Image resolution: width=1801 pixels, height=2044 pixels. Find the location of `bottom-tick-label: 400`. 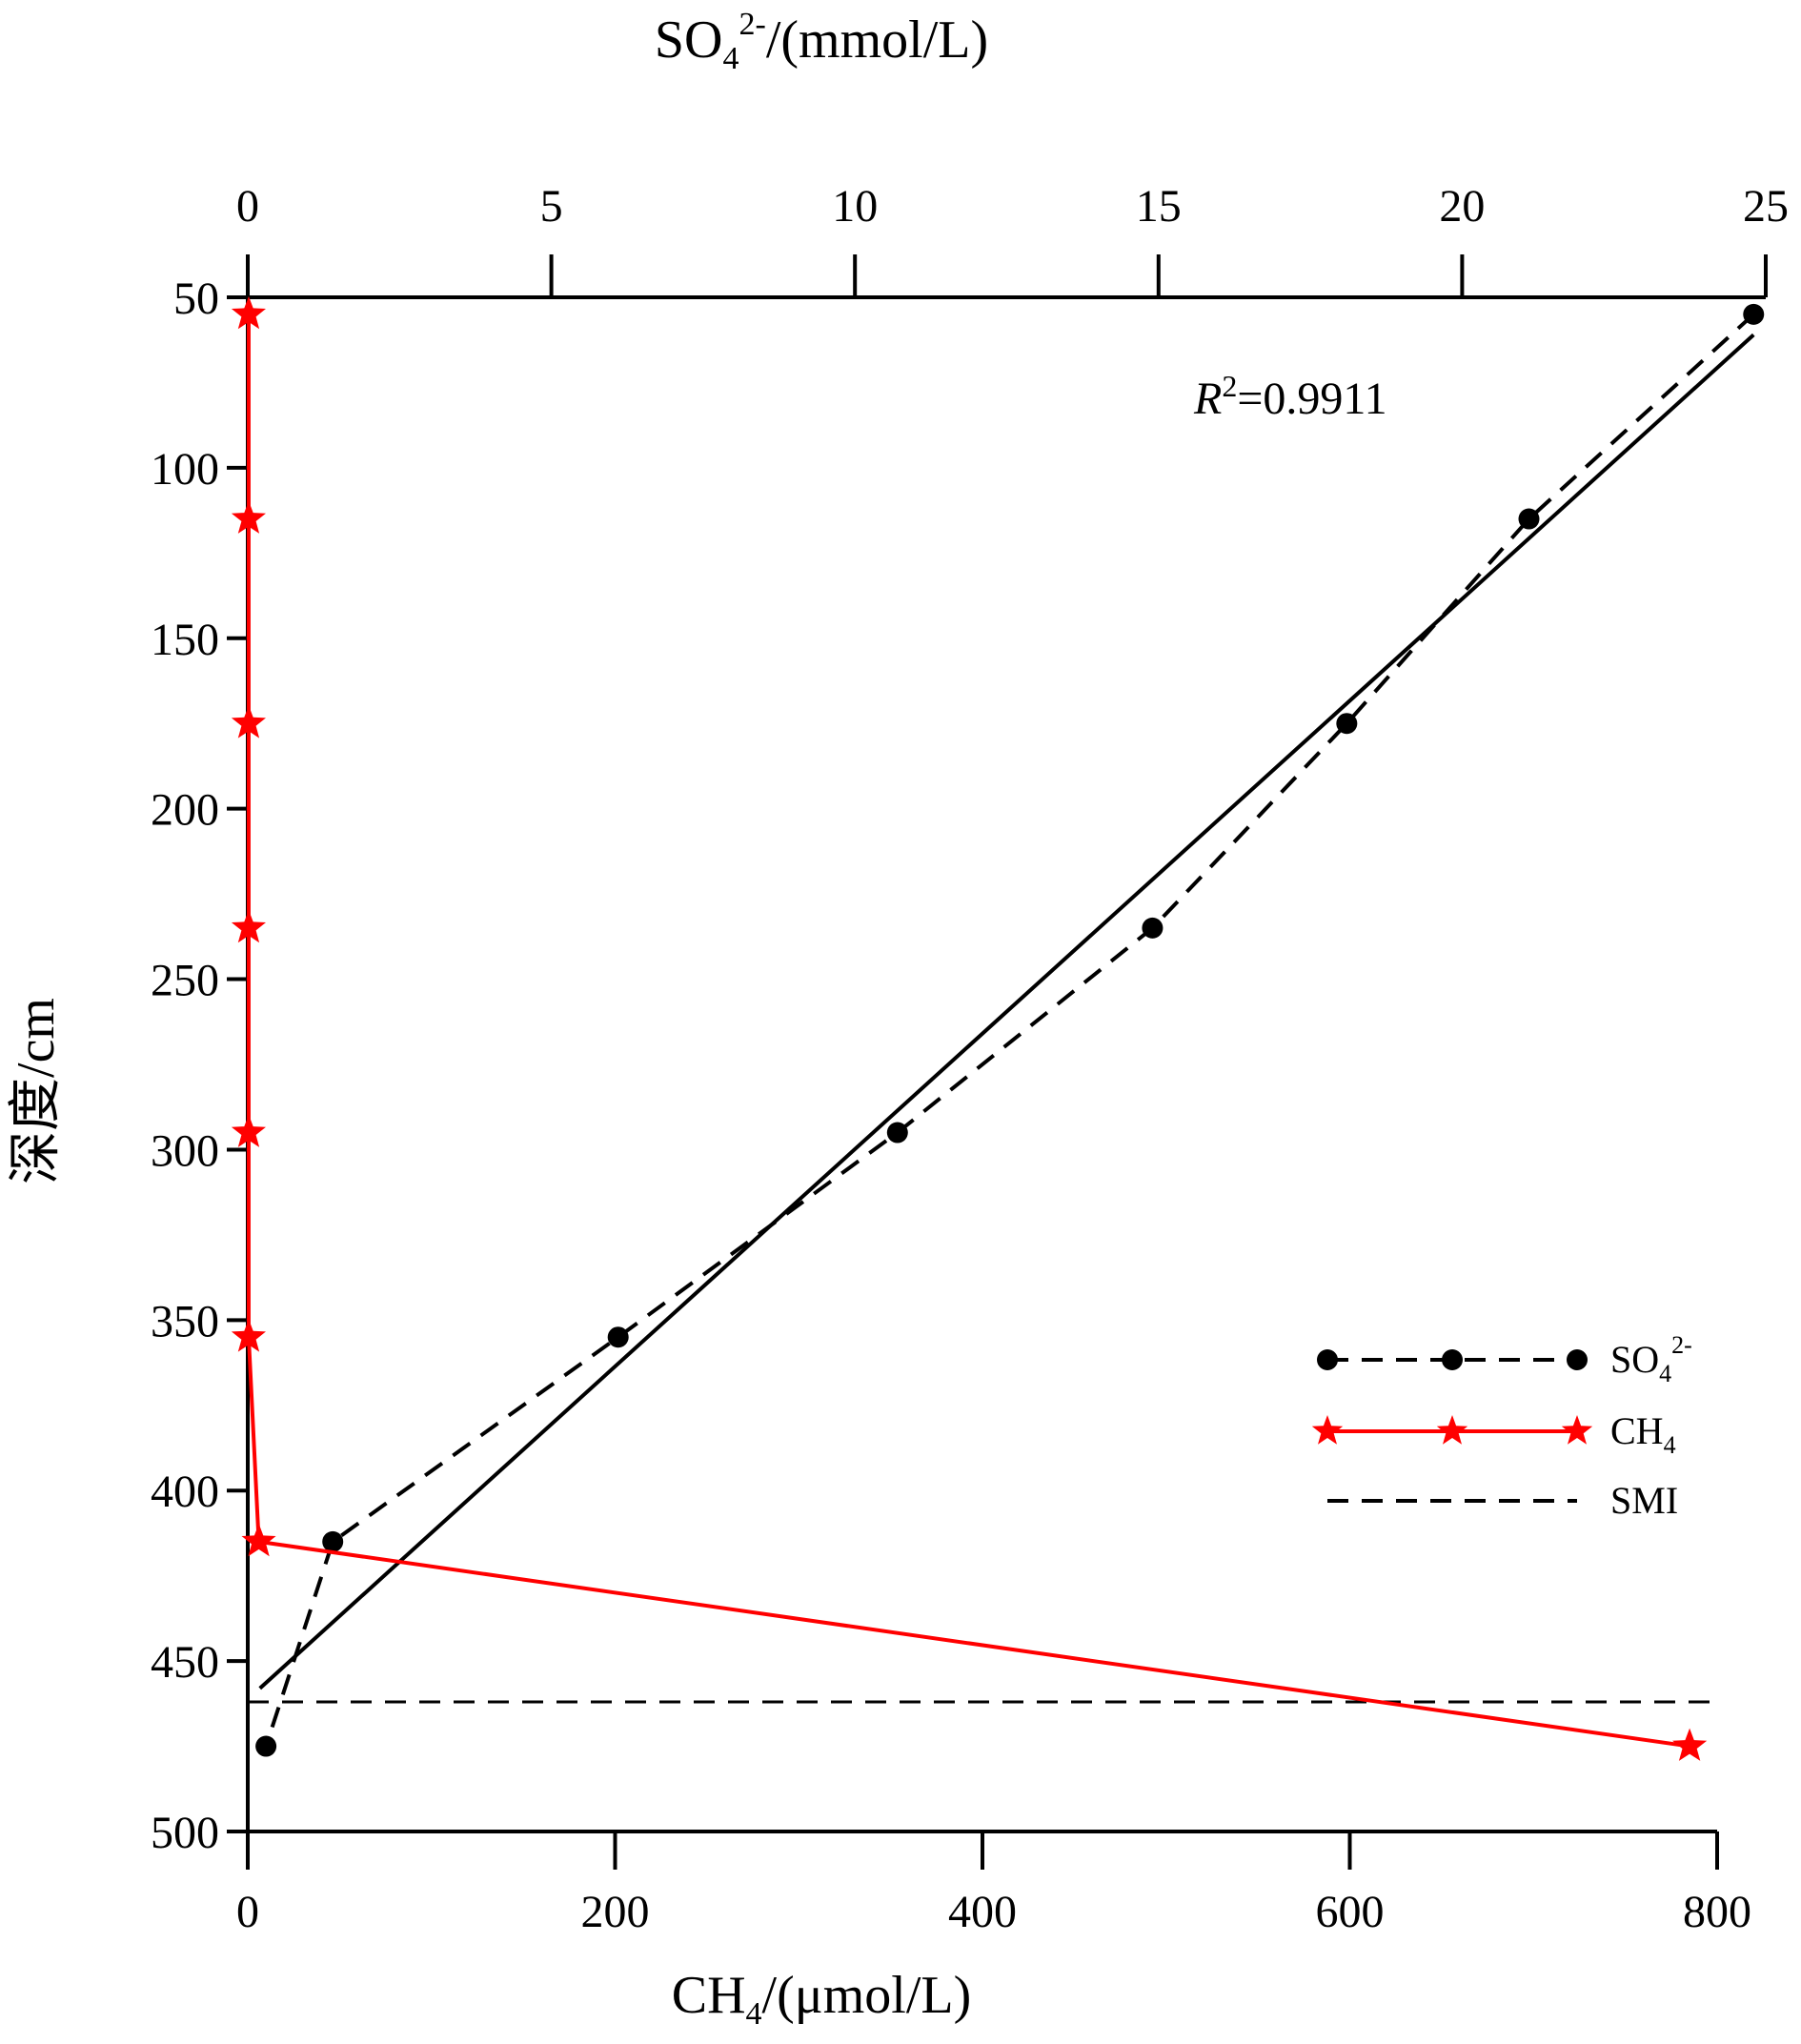

bottom-tick-label: 400 is located at coordinates (982, 1912).